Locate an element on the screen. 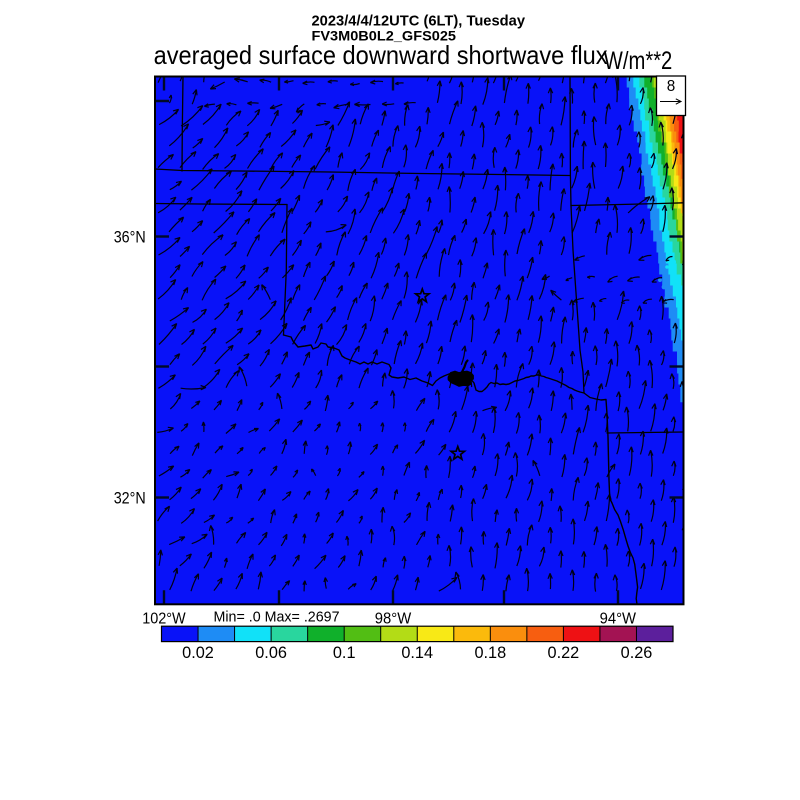 The width and height of the screenshot is (800, 800). svg-text: 0.26 is located at coordinates (637, 653).